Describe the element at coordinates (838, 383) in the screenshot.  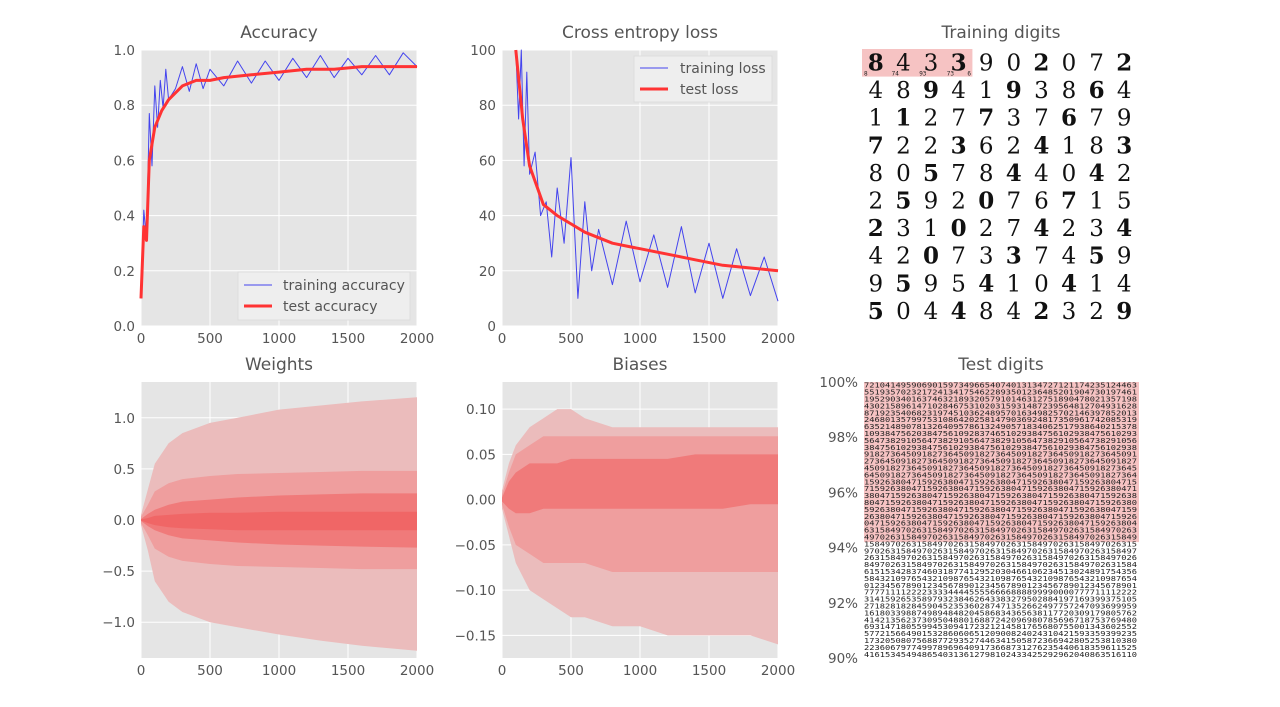
I see `test-percent-label: 100%` at that location.